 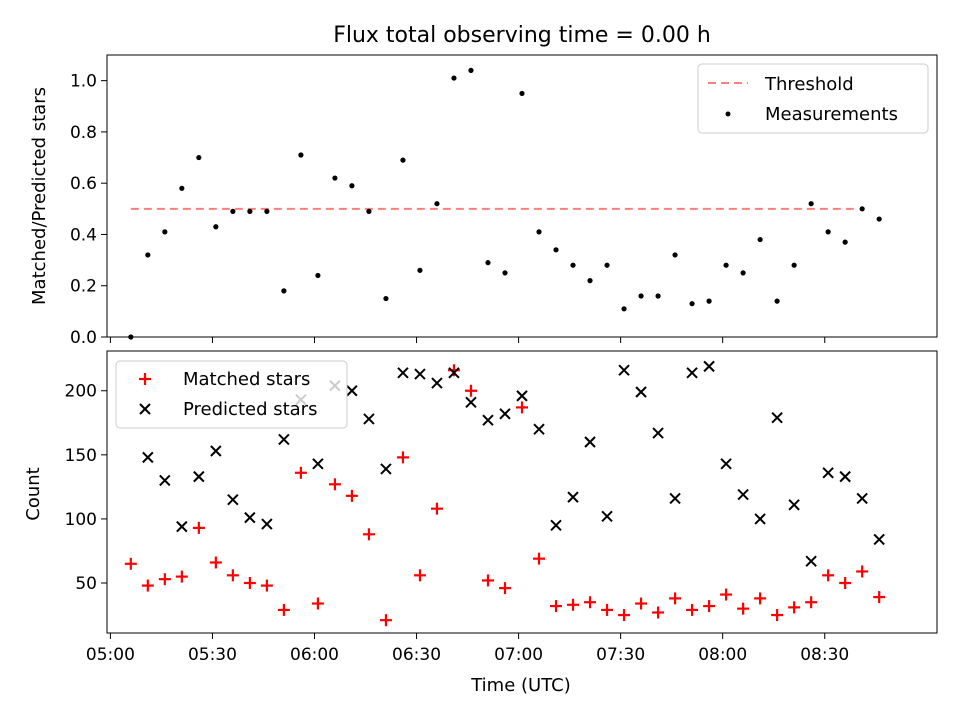 I want to click on count-x-tick-label: 07:30, so click(x=620, y=655).